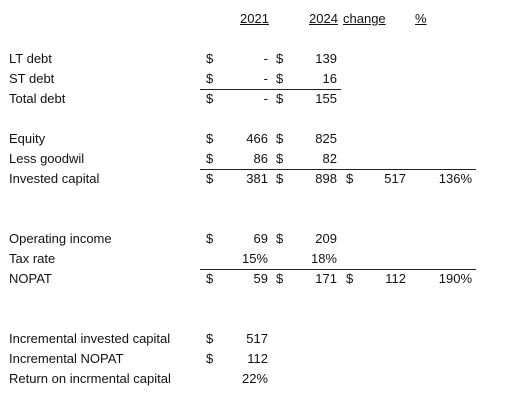 The width and height of the screenshot is (512, 405). What do you see at coordinates (30, 58) in the screenshot?
I see `row-label: LT debt` at bounding box center [30, 58].